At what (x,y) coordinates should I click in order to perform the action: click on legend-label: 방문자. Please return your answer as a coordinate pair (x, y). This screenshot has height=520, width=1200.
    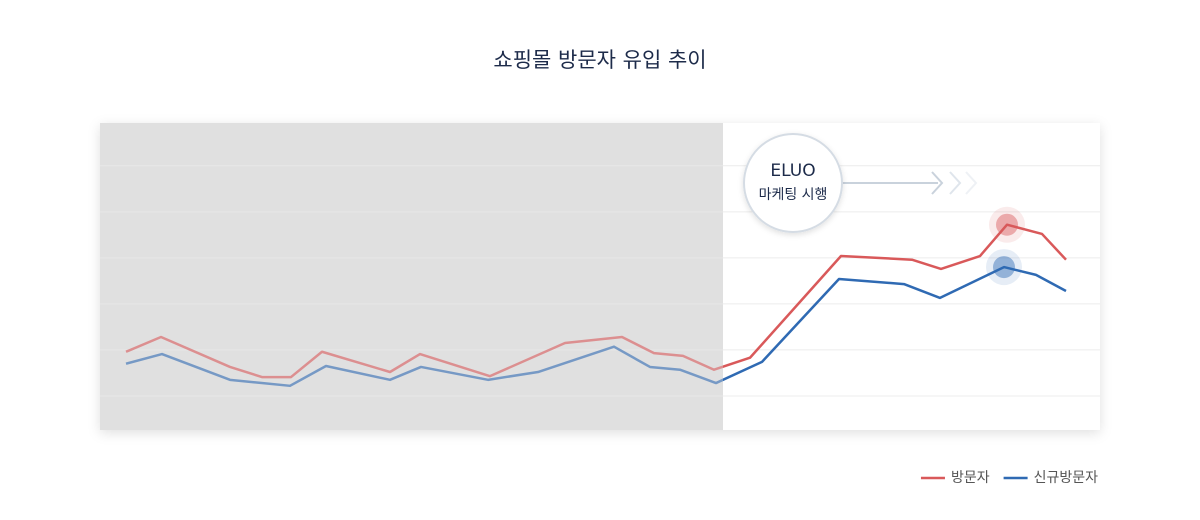
    Looking at the image, I should click on (970, 478).